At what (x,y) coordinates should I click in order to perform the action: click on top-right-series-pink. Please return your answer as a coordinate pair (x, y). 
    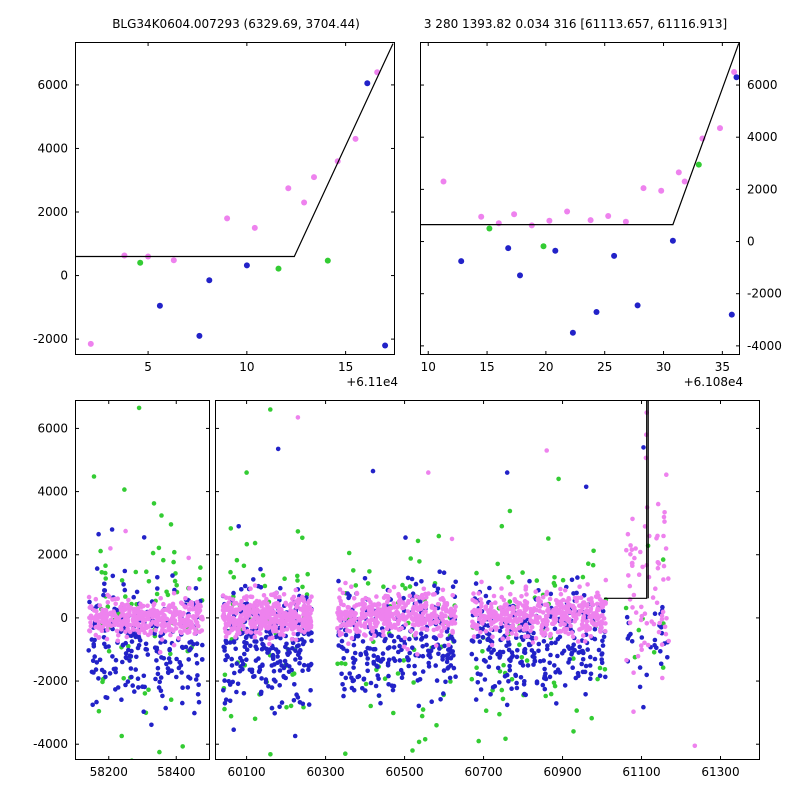
    Looking at the image, I should click on (589, 149).